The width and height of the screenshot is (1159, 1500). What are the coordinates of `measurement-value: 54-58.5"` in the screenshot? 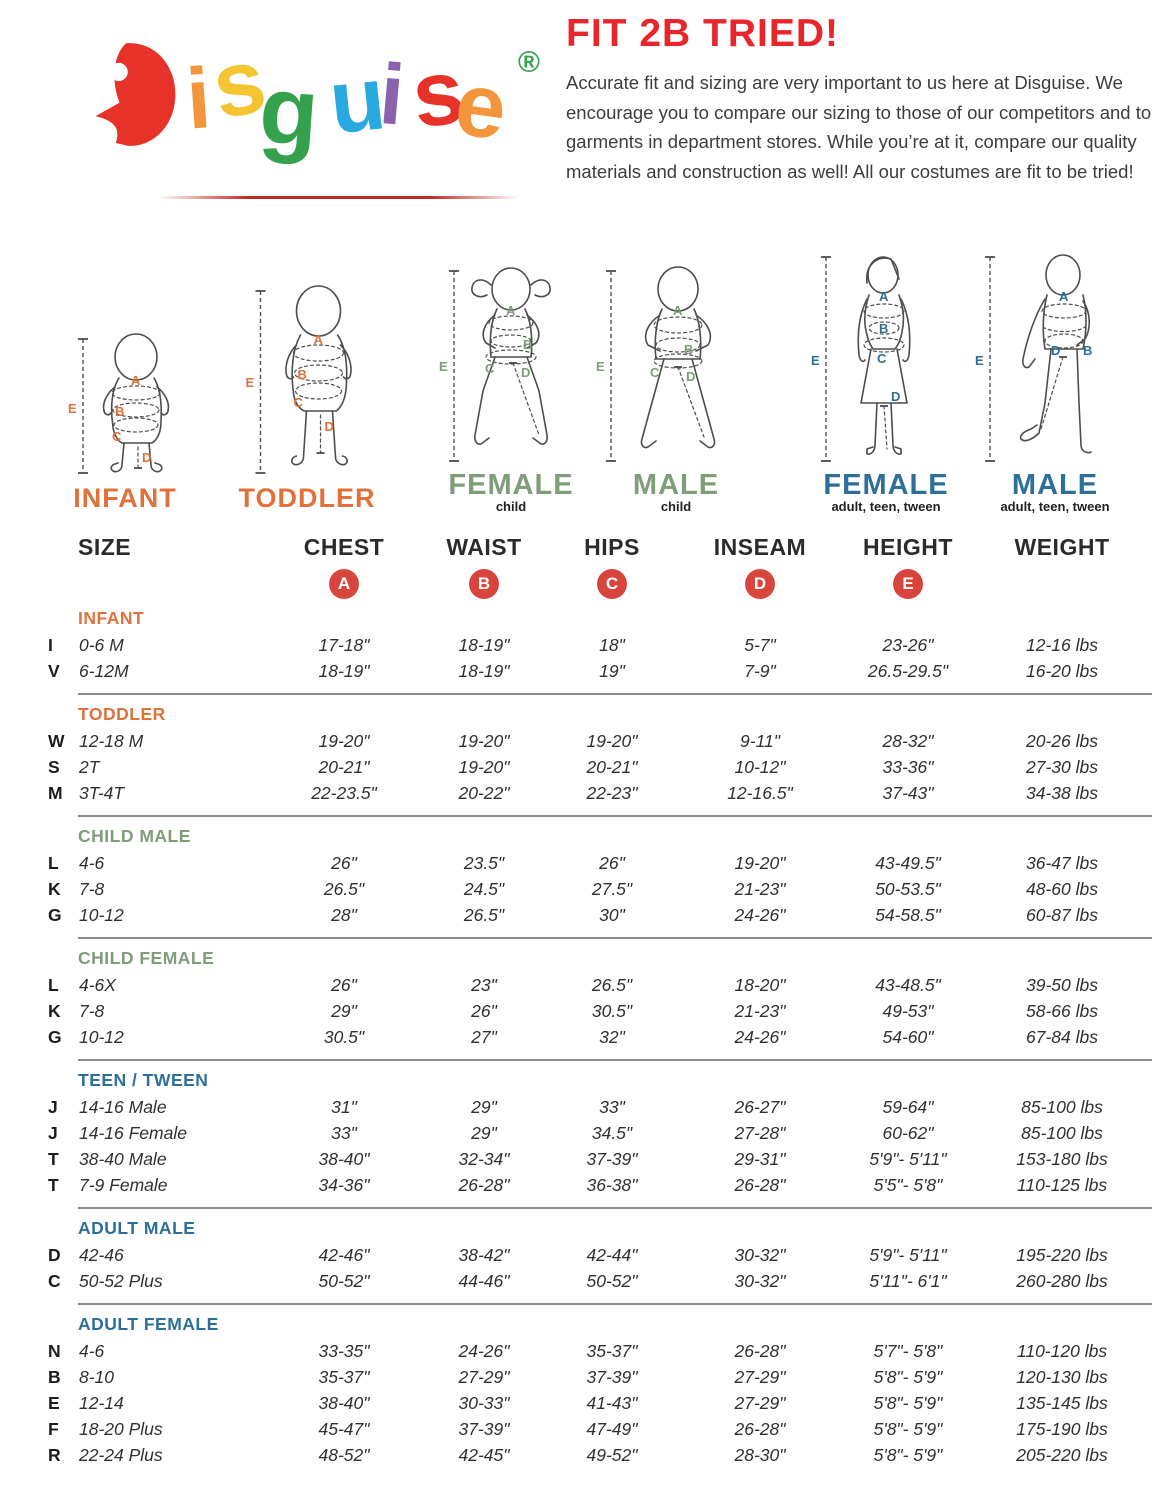 It's located at (908, 914).